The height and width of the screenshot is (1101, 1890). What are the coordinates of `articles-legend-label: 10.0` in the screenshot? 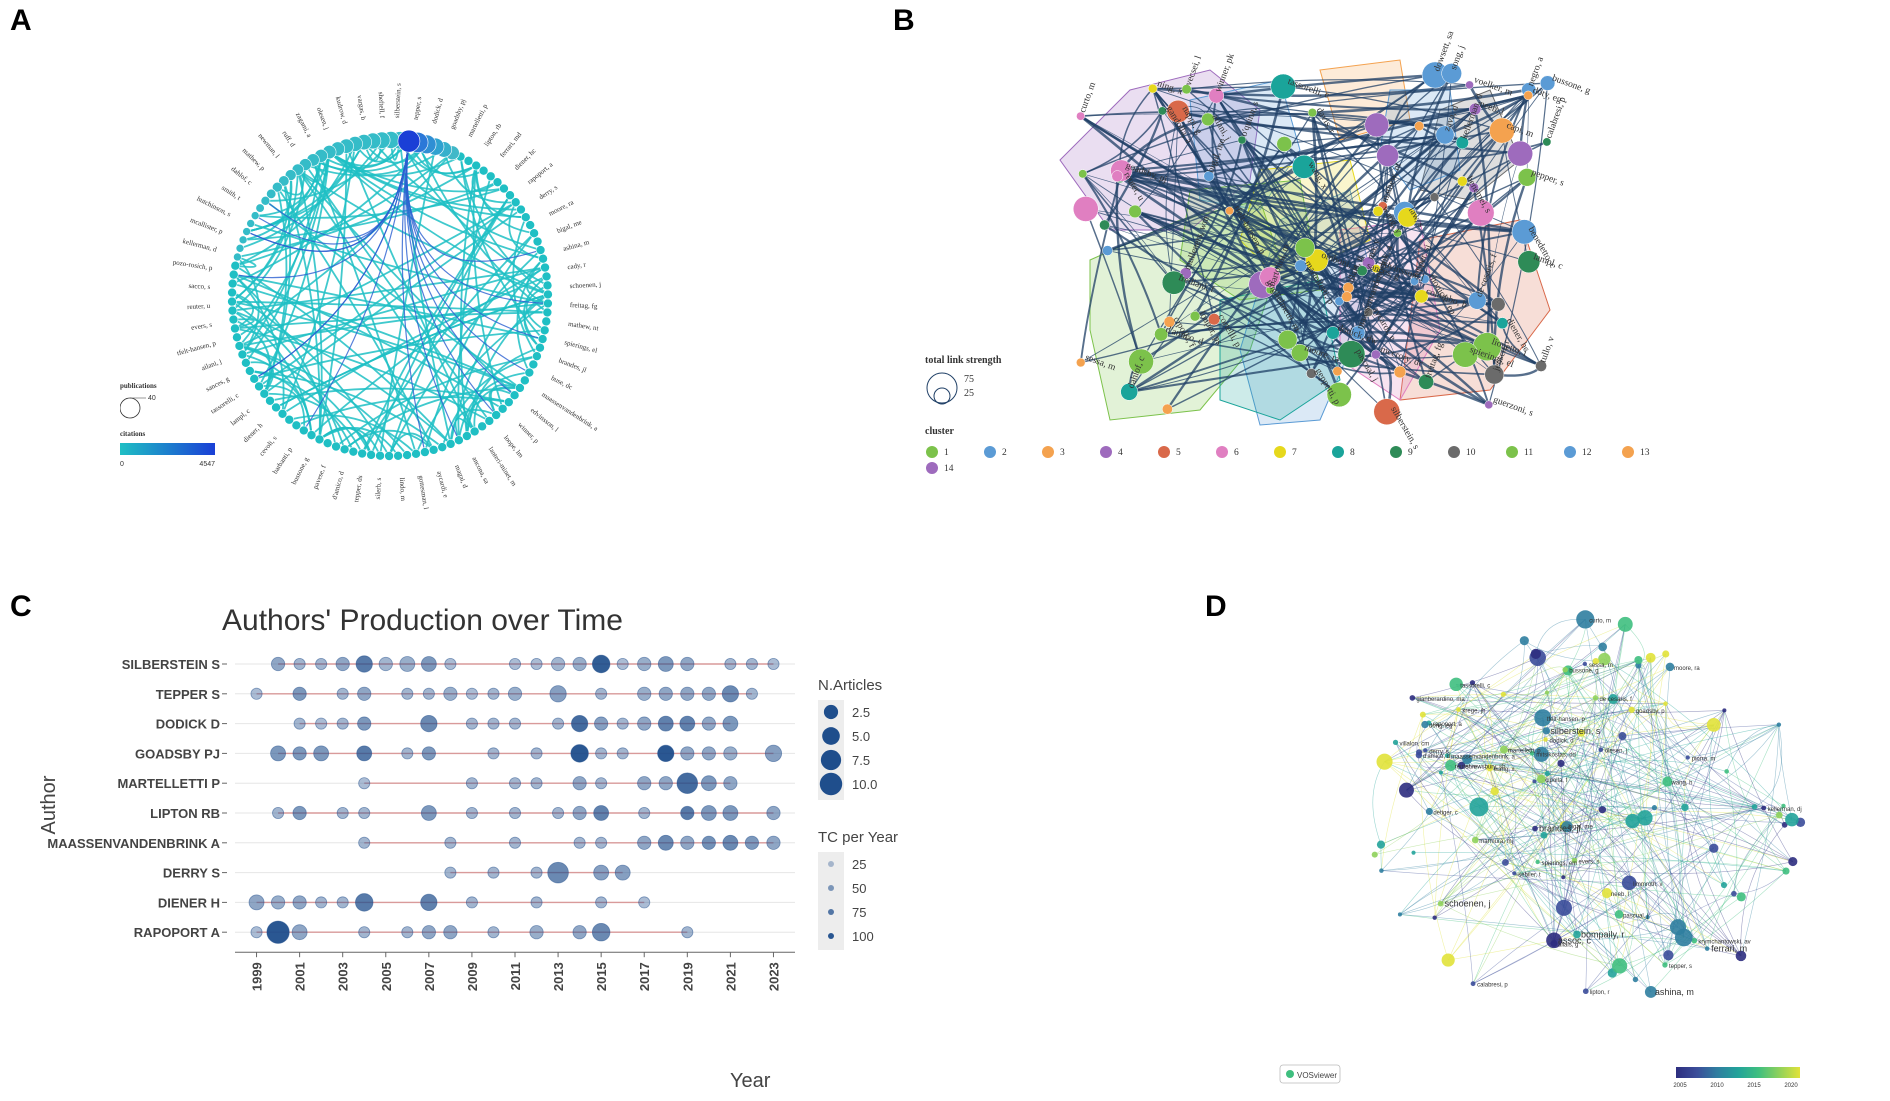 It's located at (864, 784).